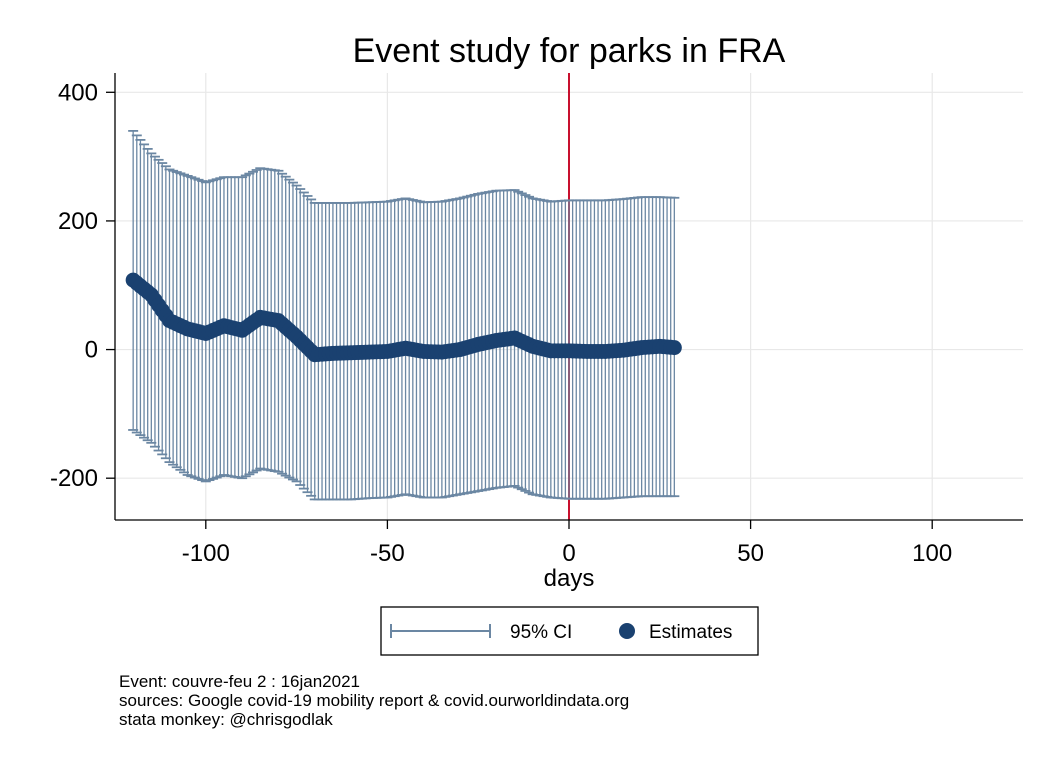  What do you see at coordinates (440, 631) in the screenshot?
I see `legend-ci-swatch` at bounding box center [440, 631].